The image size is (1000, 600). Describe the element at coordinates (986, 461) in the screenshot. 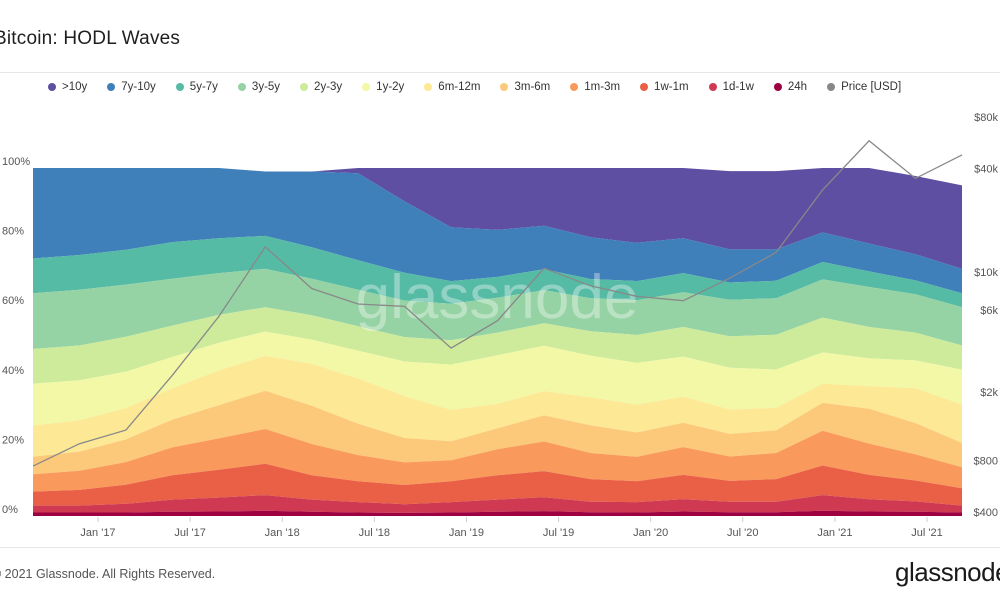

I see `y-right-tick-label: $800` at that location.